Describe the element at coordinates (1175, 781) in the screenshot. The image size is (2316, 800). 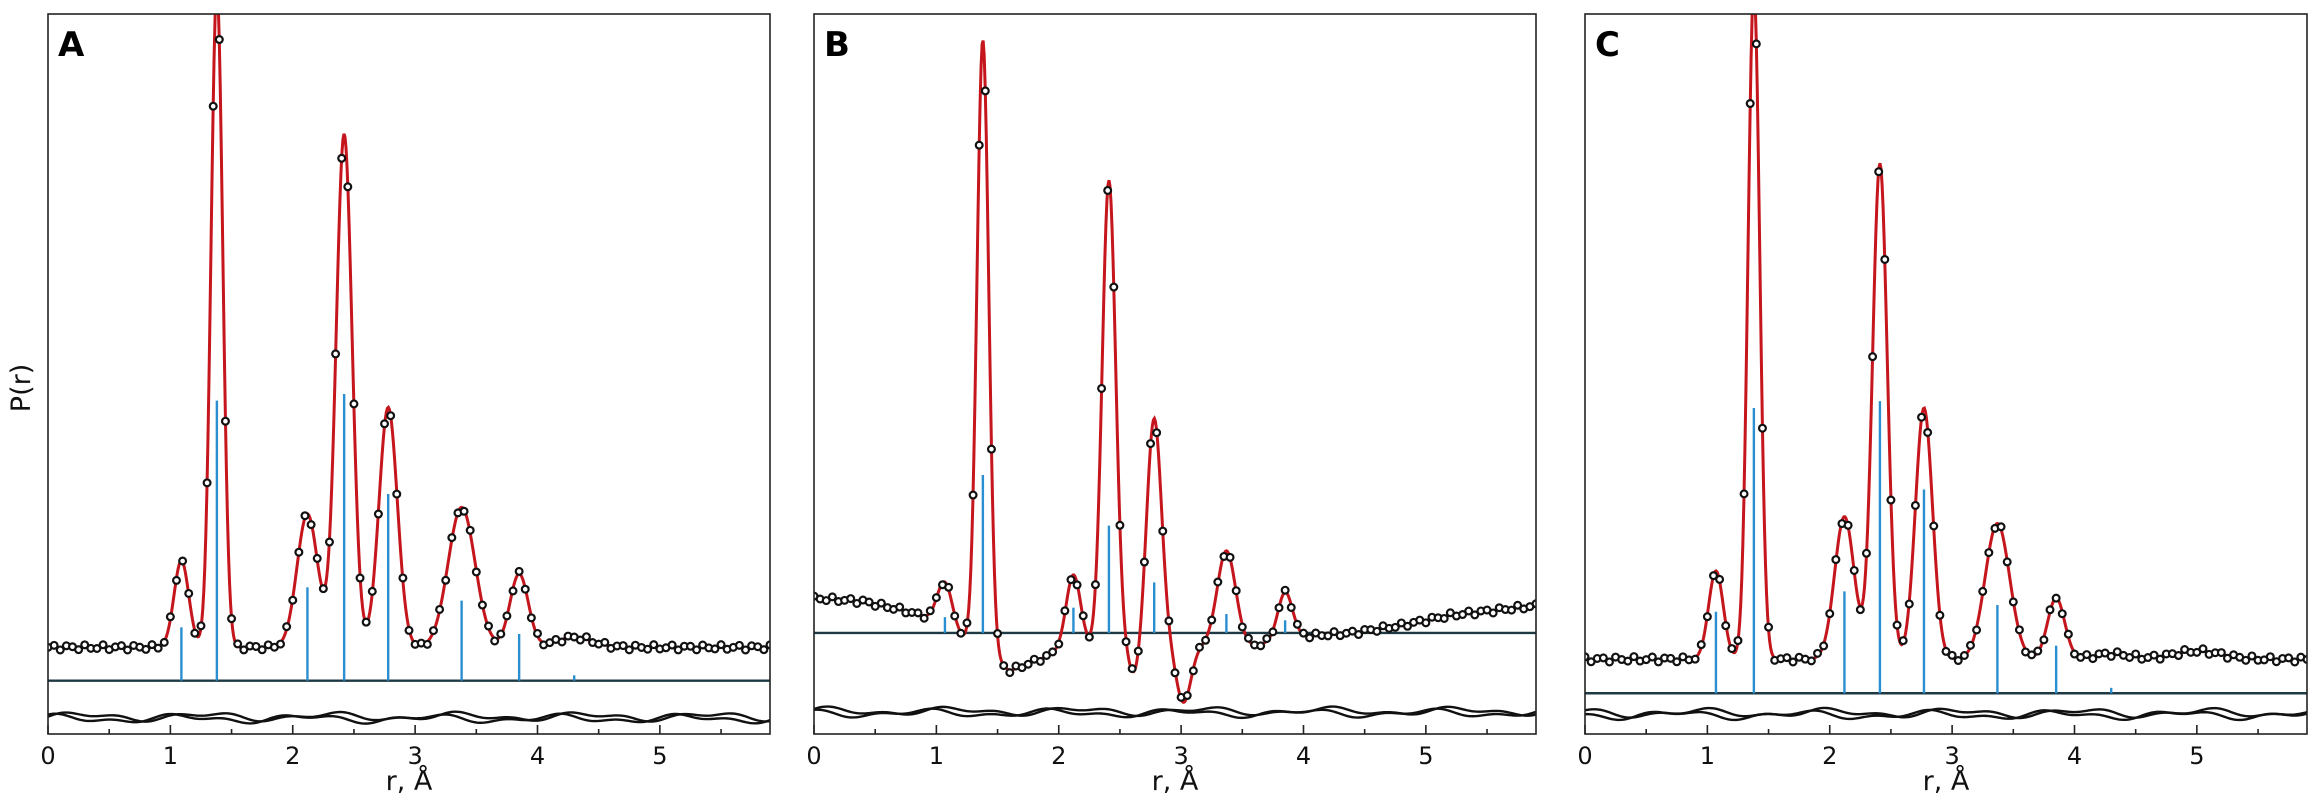
I see `x-axis-title: r, Å` at that location.